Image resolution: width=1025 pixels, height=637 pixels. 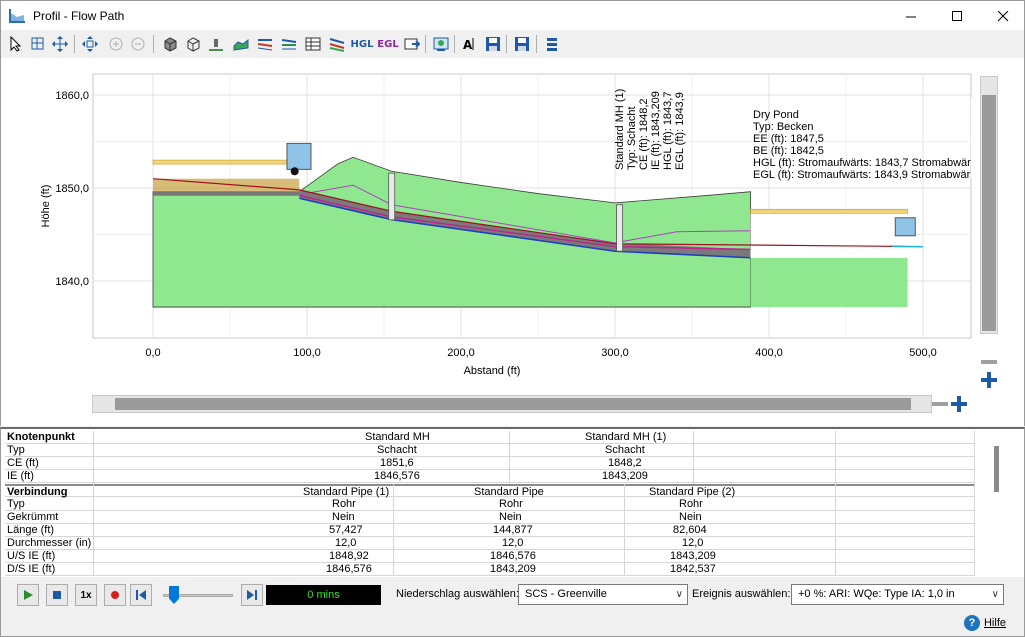 What do you see at coordinates (241, 44) in the screenshot?
I see `surface-button` at bounding box center [241, 44].